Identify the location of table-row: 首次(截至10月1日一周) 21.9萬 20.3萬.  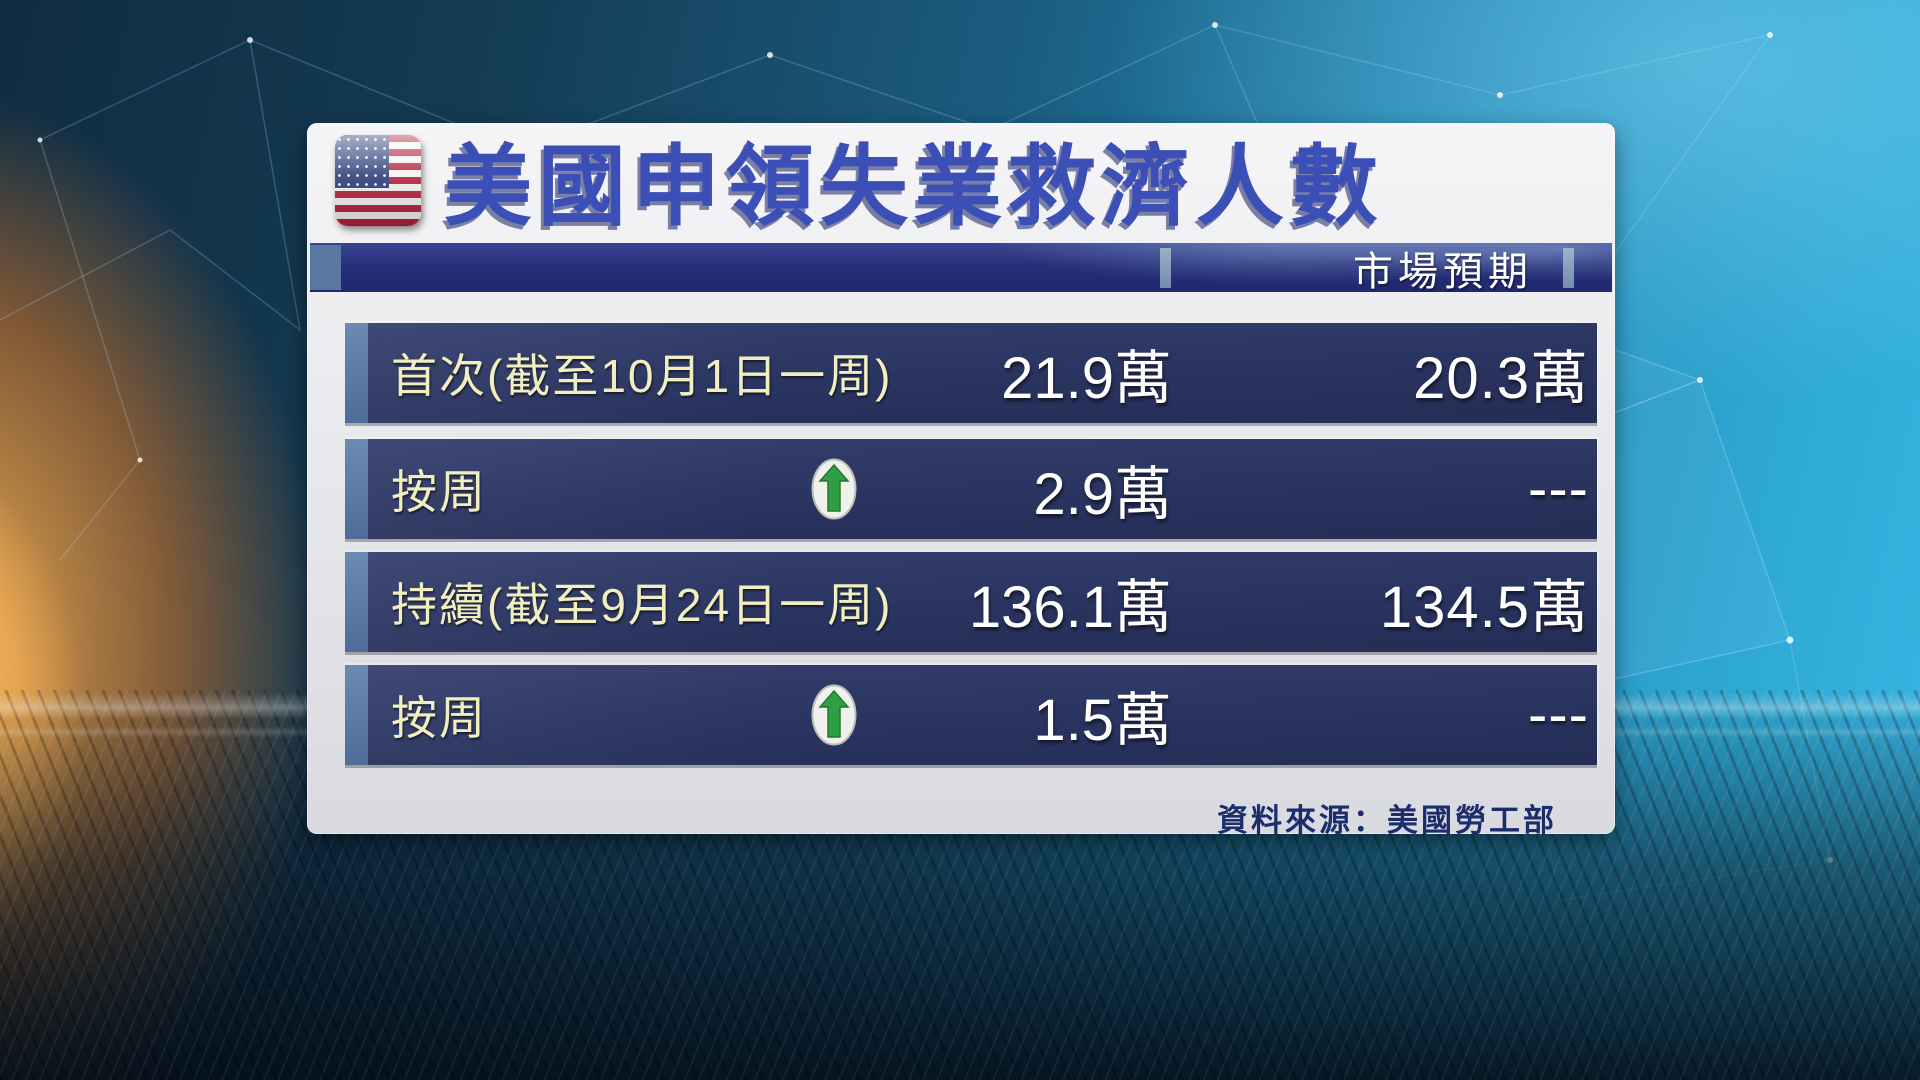
(971, 373).